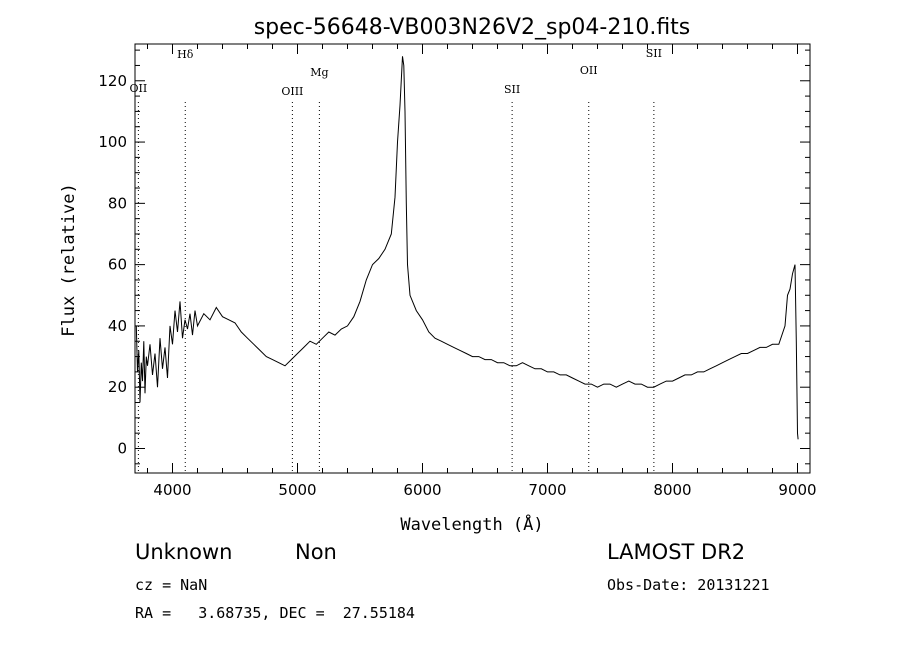 The width and height of the screenshot is (900, 650). Describe the element at coordinates (316, 552) in the screenshot. I see `subclass-label: Non` at that location.